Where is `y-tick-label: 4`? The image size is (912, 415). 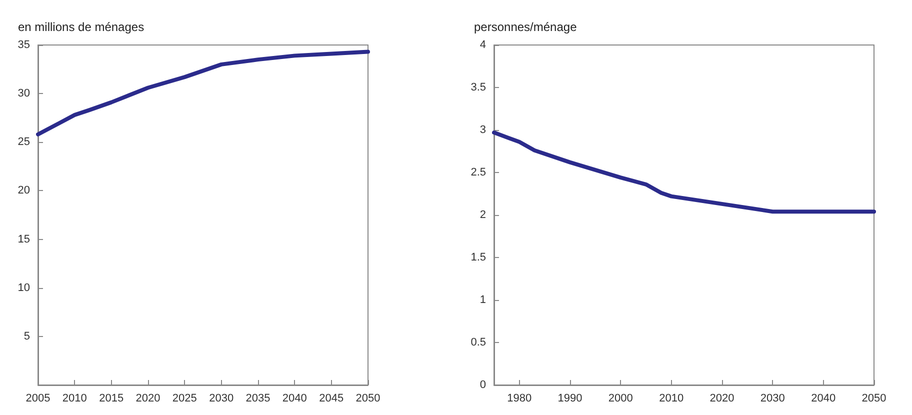 y-tick-label: 4 is located at coordinates (483, 45).